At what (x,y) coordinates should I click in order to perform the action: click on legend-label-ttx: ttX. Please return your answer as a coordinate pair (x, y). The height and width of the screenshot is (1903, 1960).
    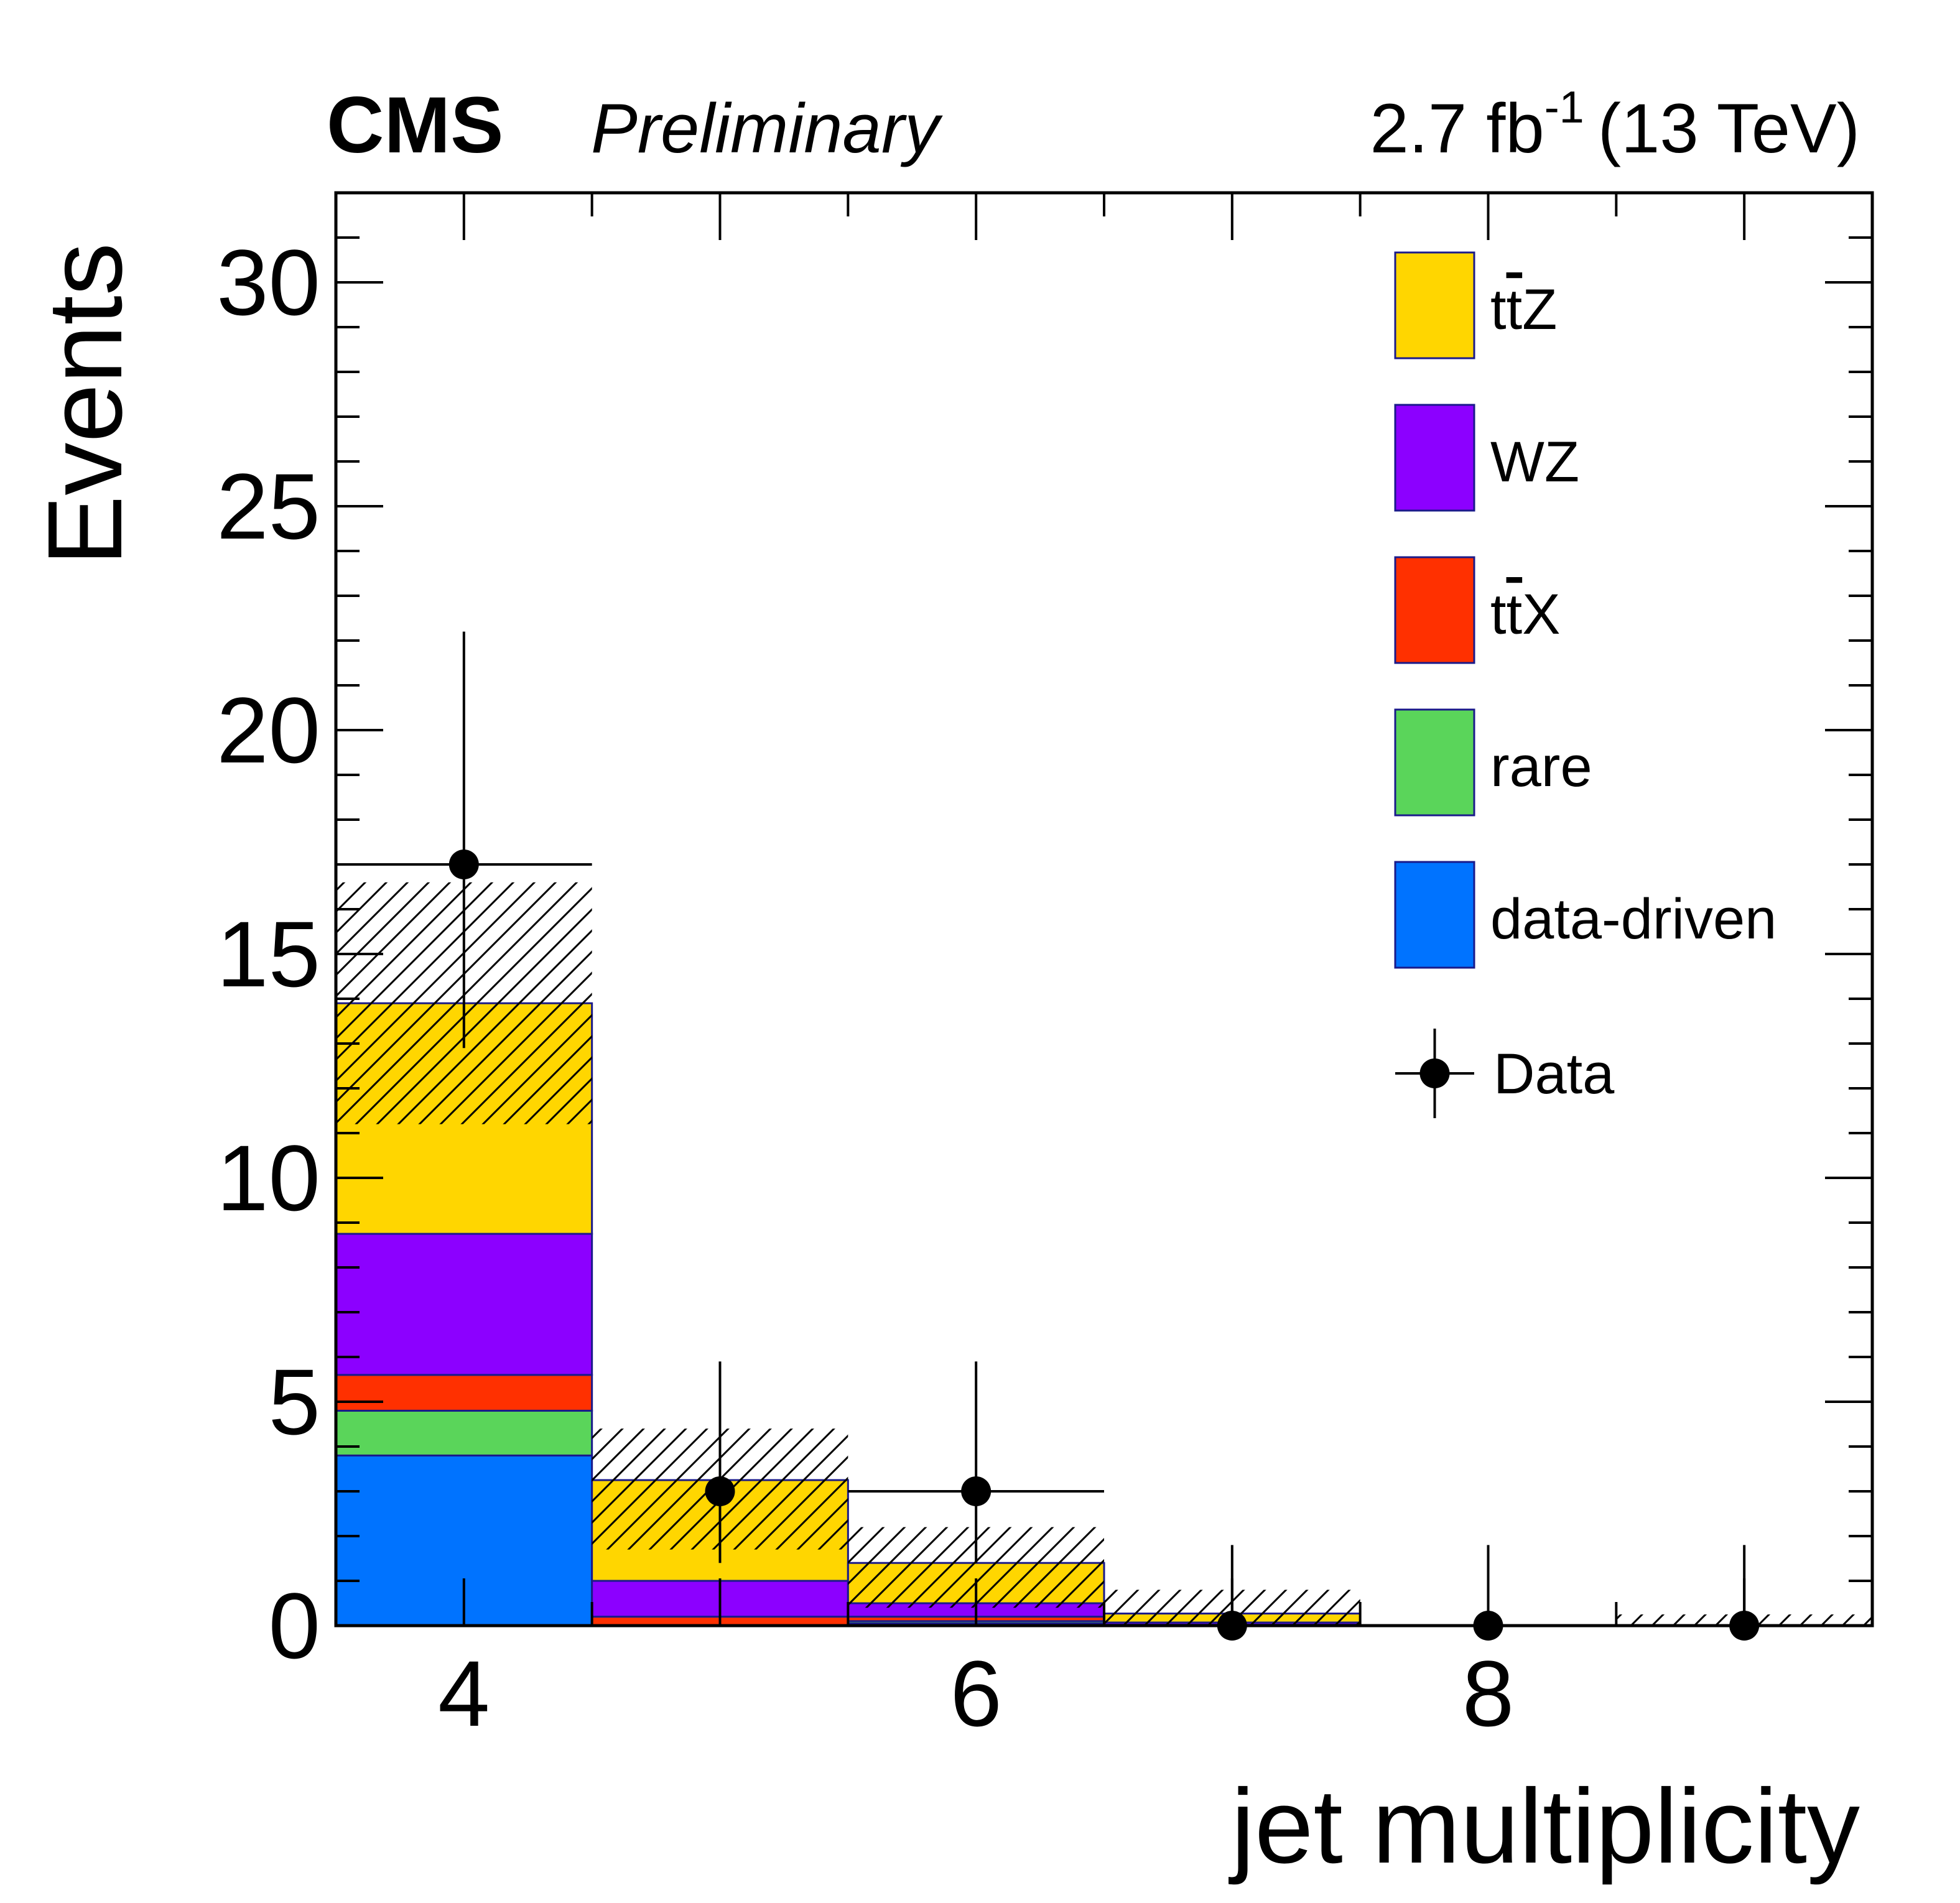
    Looking at the image, I should click on (1525, 614).